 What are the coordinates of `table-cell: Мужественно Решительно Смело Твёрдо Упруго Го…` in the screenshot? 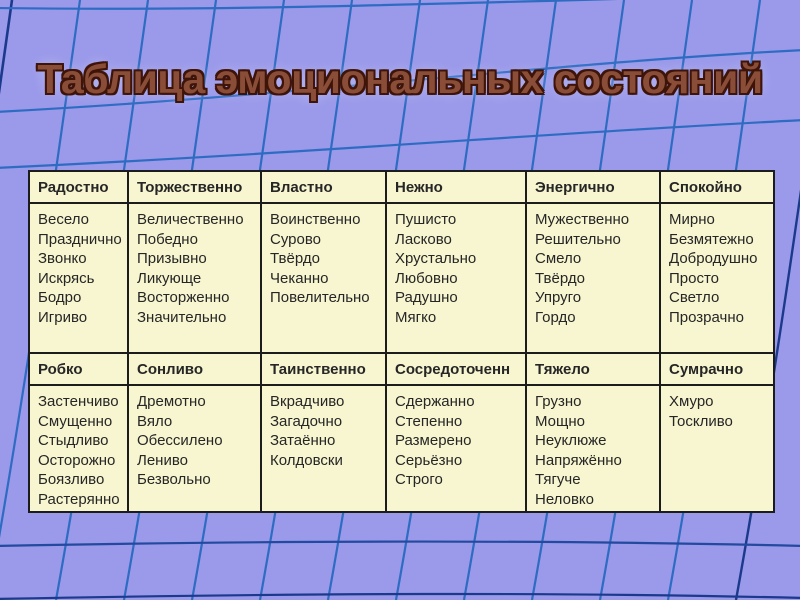 It's located at (593, 278).